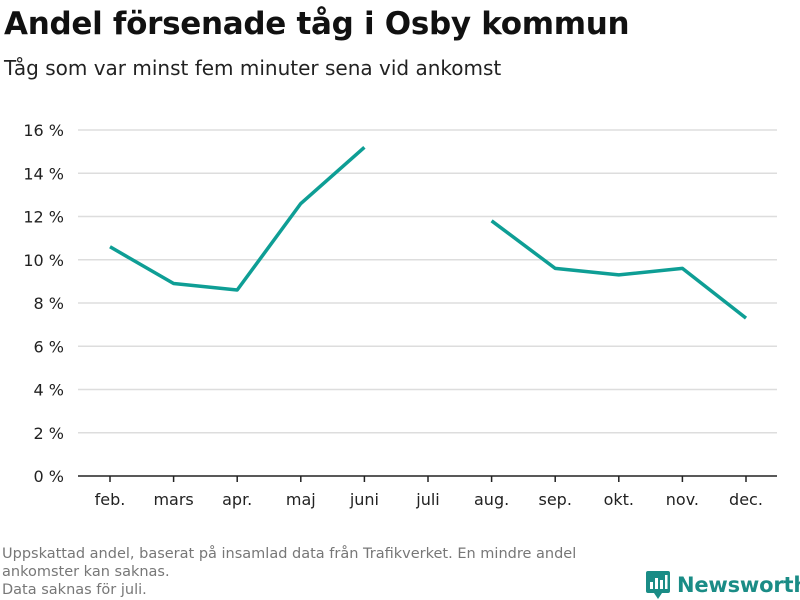 The width and height of the screenshot is (800, 600). What do you see at coordinates (110, 499) in the screenshot?
I see `x-tick-label: feb.` at bounding box center [110, 499].